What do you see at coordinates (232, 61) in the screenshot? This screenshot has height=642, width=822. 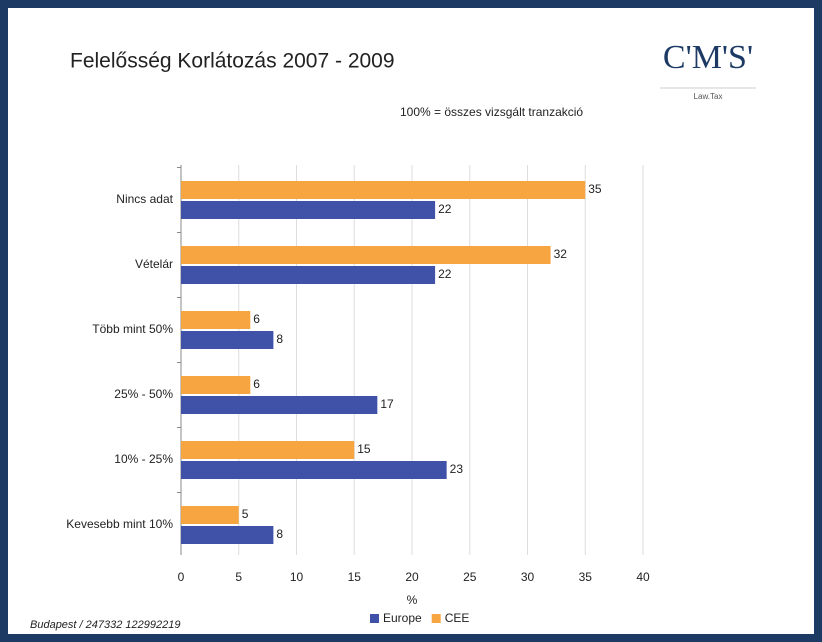 I see `chart-title: Felelősség Korlátozás 2007 - 2009` at bounding box center [232, 61].